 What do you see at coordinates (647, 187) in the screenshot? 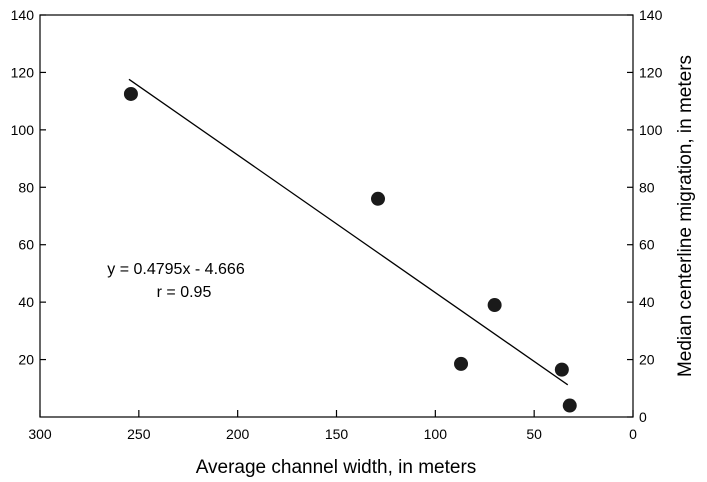
I see `y-tick-label-right: 80` at bounding box center [647, 187].